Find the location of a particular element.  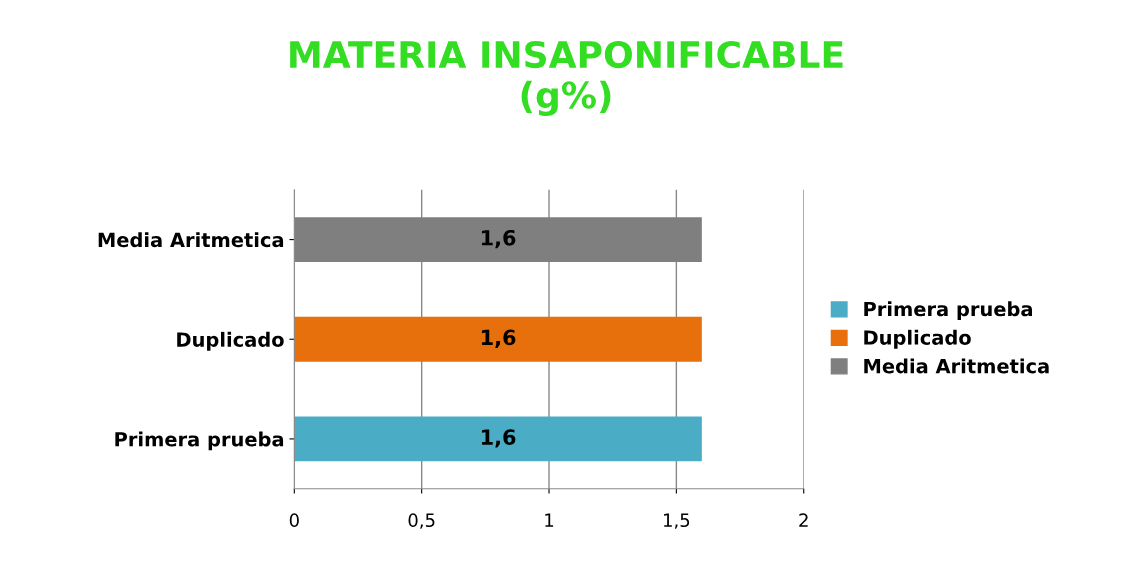

y-tick-label: Duplicado is located at coordinates (230, 341).